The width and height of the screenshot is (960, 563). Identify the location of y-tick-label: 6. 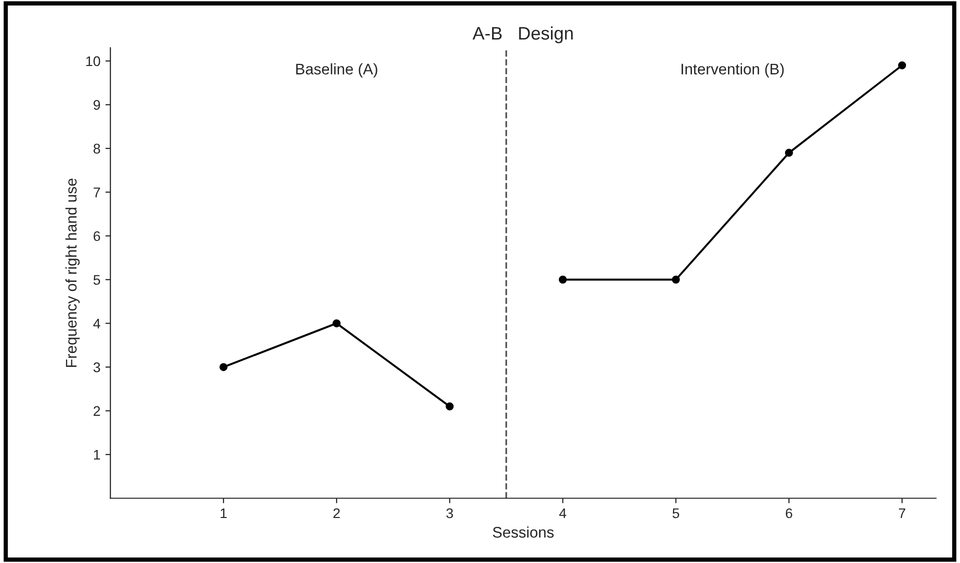
(97, 236).